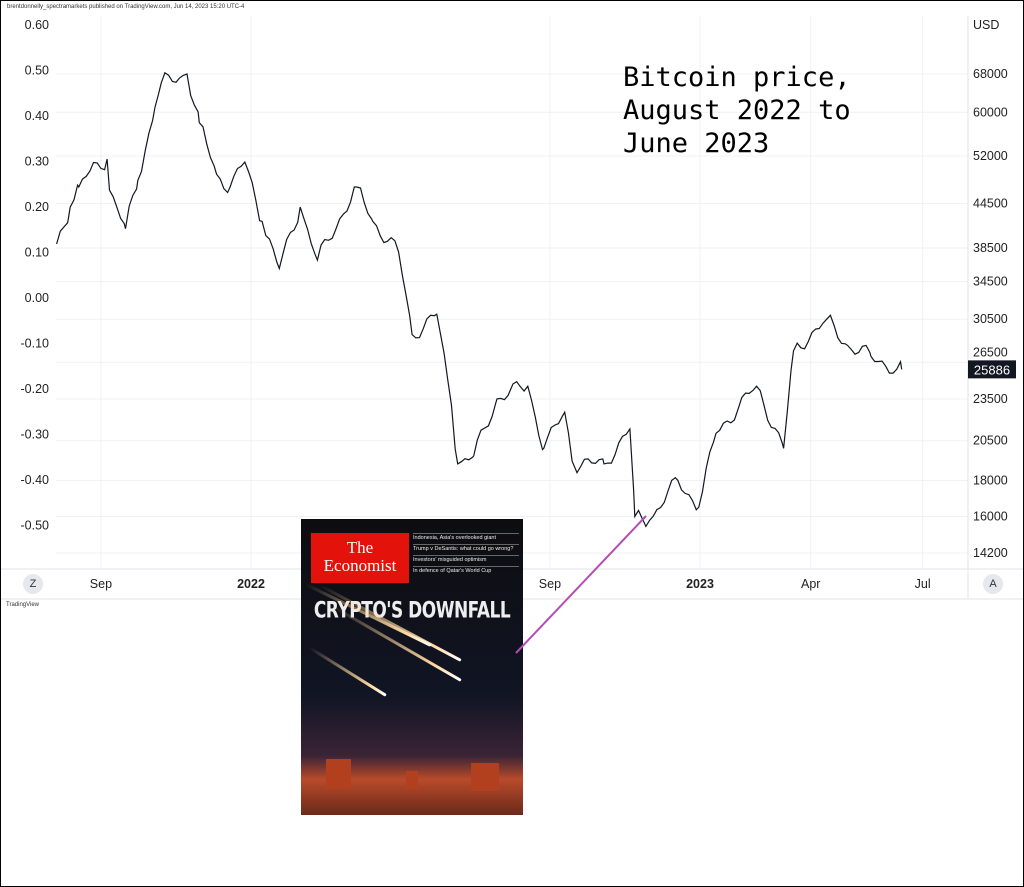 The height and width of the screenshot is (887, 1024). I want to click on zoom-button: Z, so click(33, 584).